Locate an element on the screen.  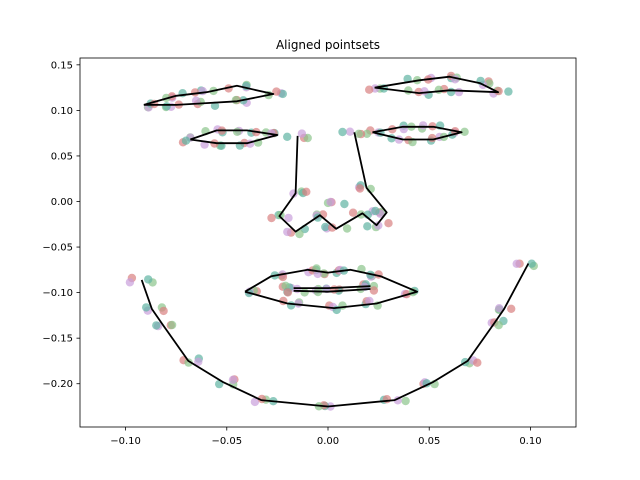
y-tick-label: −0.20 is located at coordinates (57, 384).